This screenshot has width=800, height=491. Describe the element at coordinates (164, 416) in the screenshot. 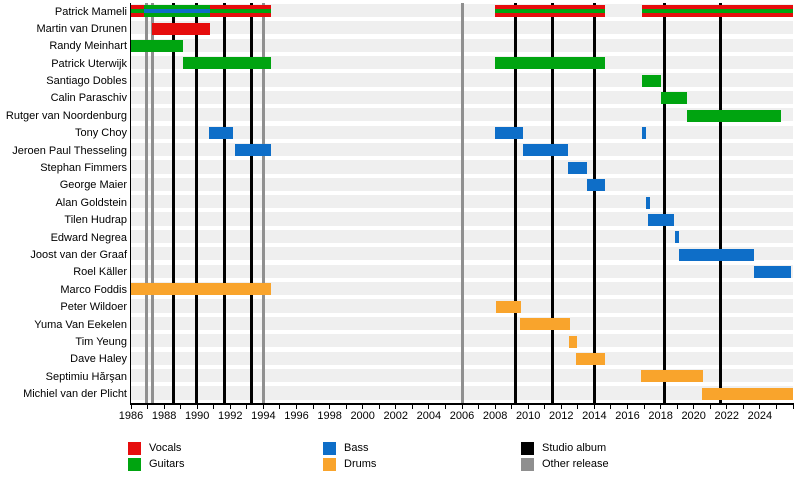

I see `x-axis-tick-label: 1988` at that location.